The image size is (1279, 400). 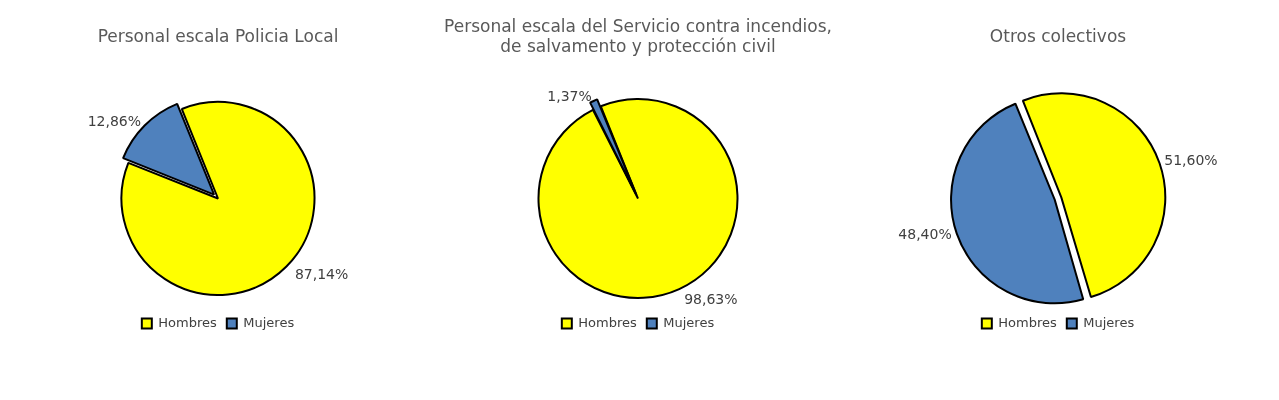 What do you see at coordinates (1058, 36) in the screenshot?
I see `chart-title: Otros colectivos` at bounding box center [1058, 36].